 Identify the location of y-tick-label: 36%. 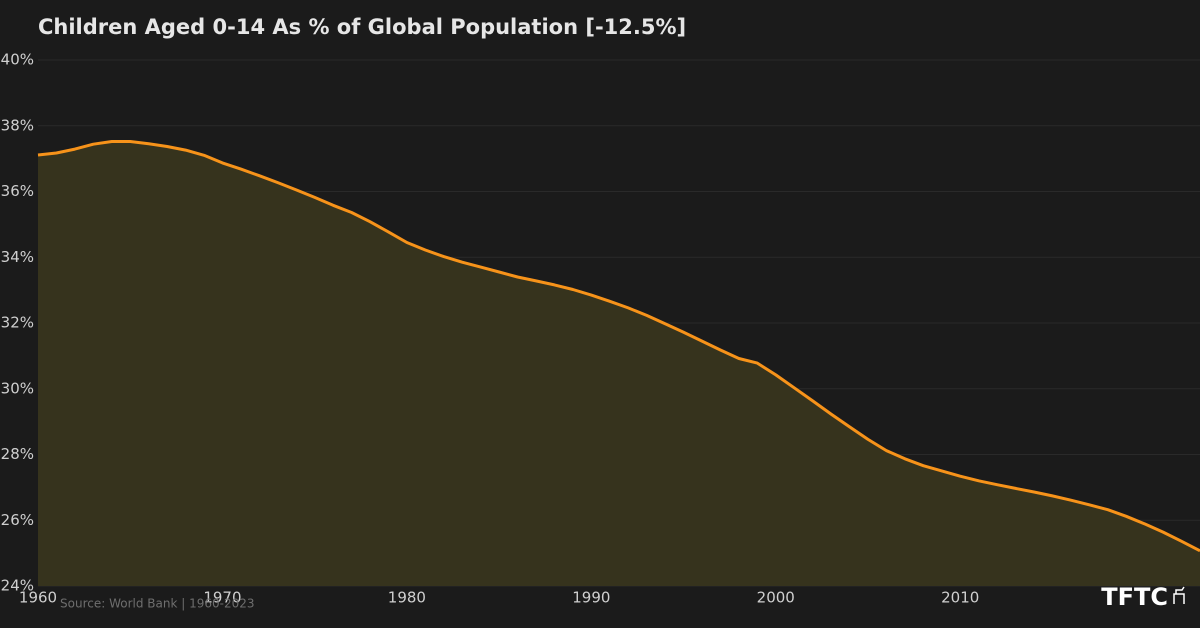
(17, 191).